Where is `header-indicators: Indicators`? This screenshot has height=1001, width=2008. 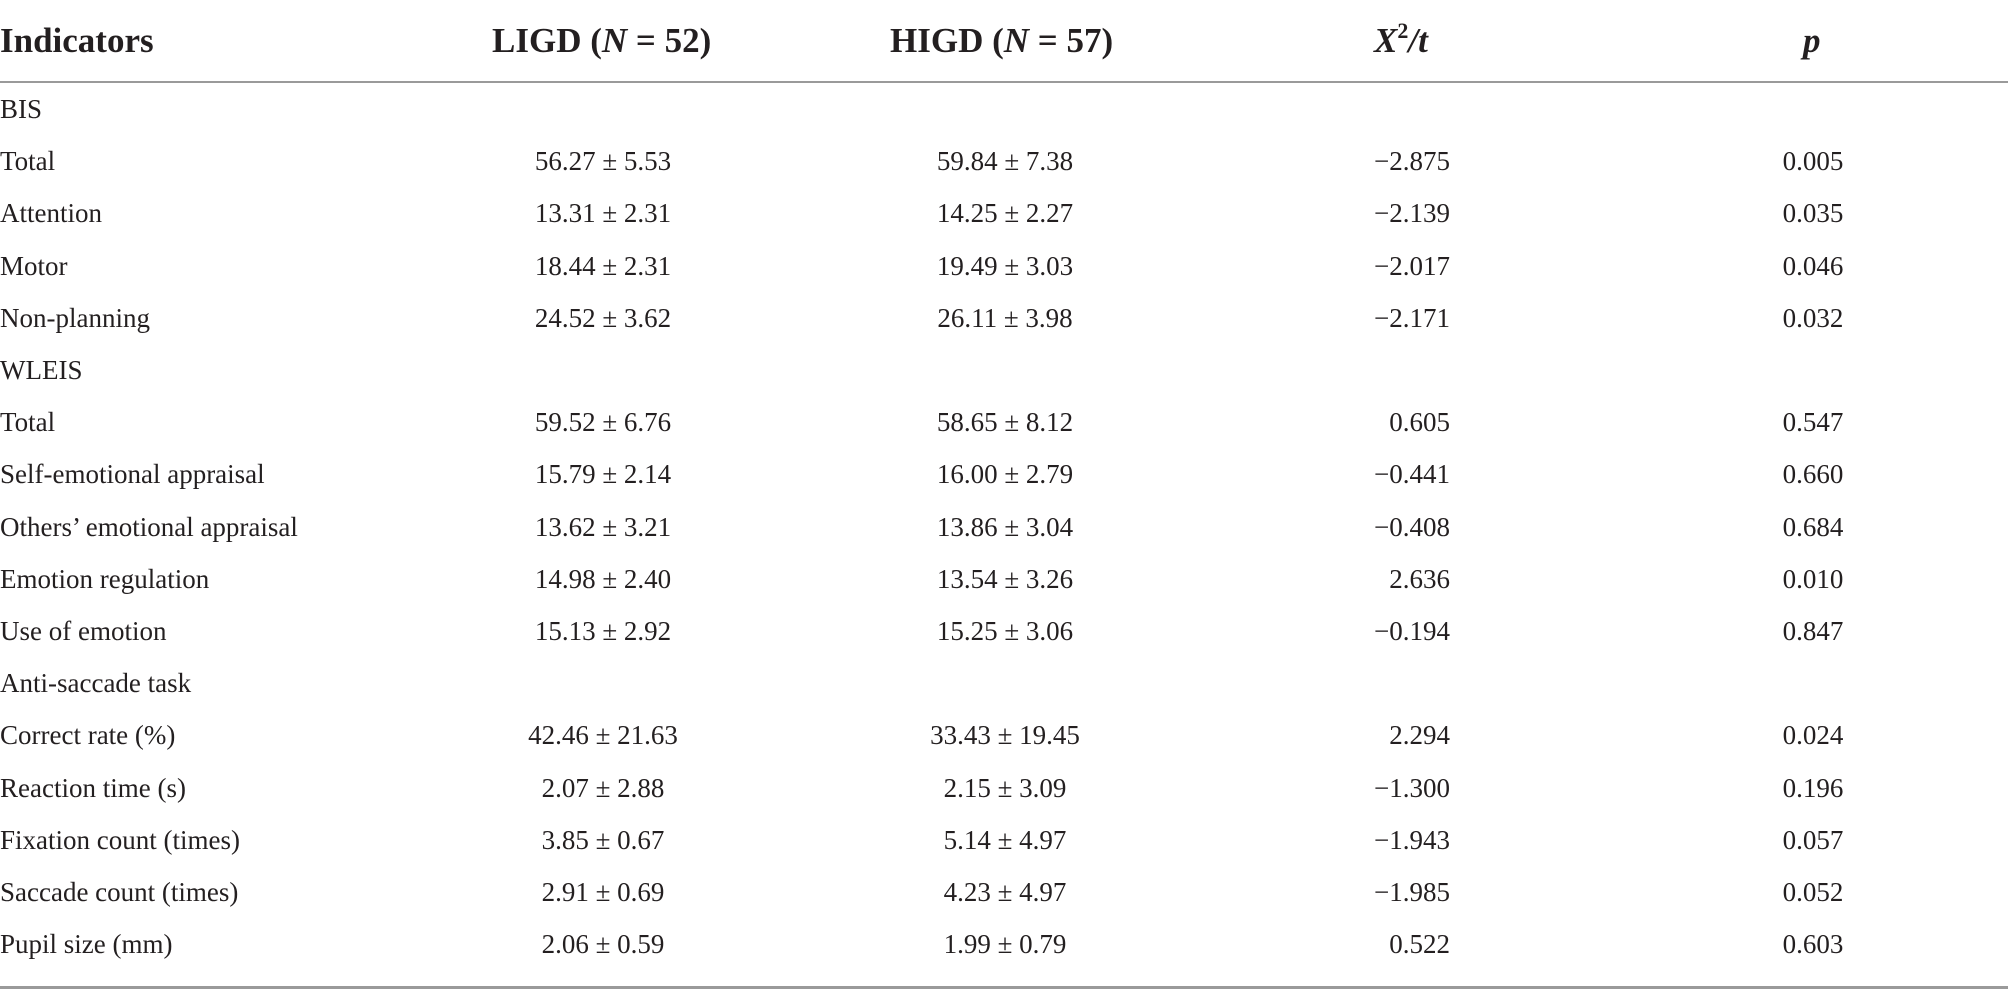
header-indicators: Indicators is located at coordinates (77, 41).